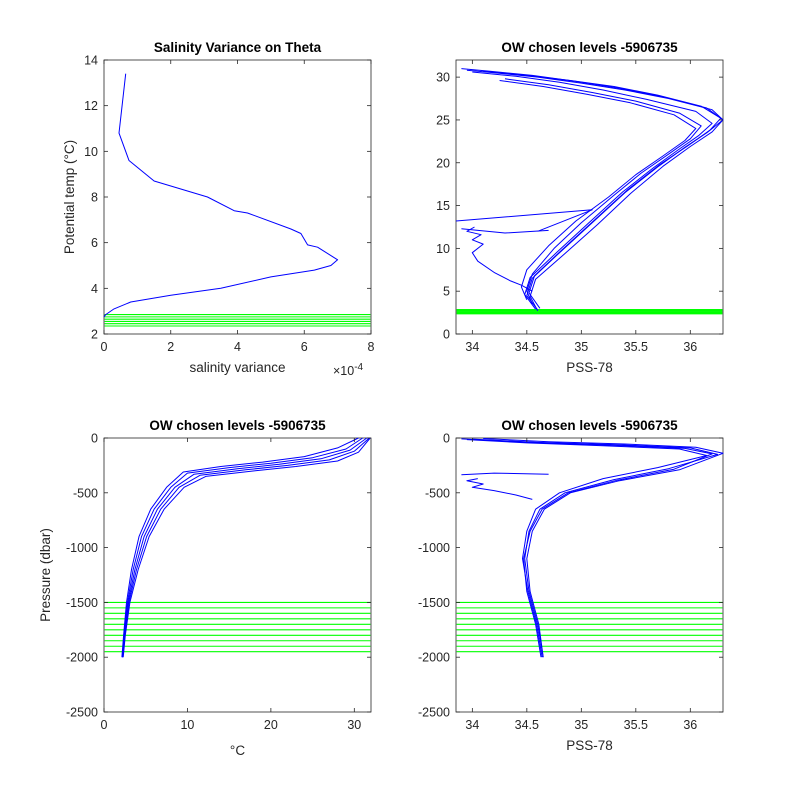  What do you see at coordinates (354, 725) in the screenshot?
I see `x-tick-label: 30` at bounding box center [354, 725].